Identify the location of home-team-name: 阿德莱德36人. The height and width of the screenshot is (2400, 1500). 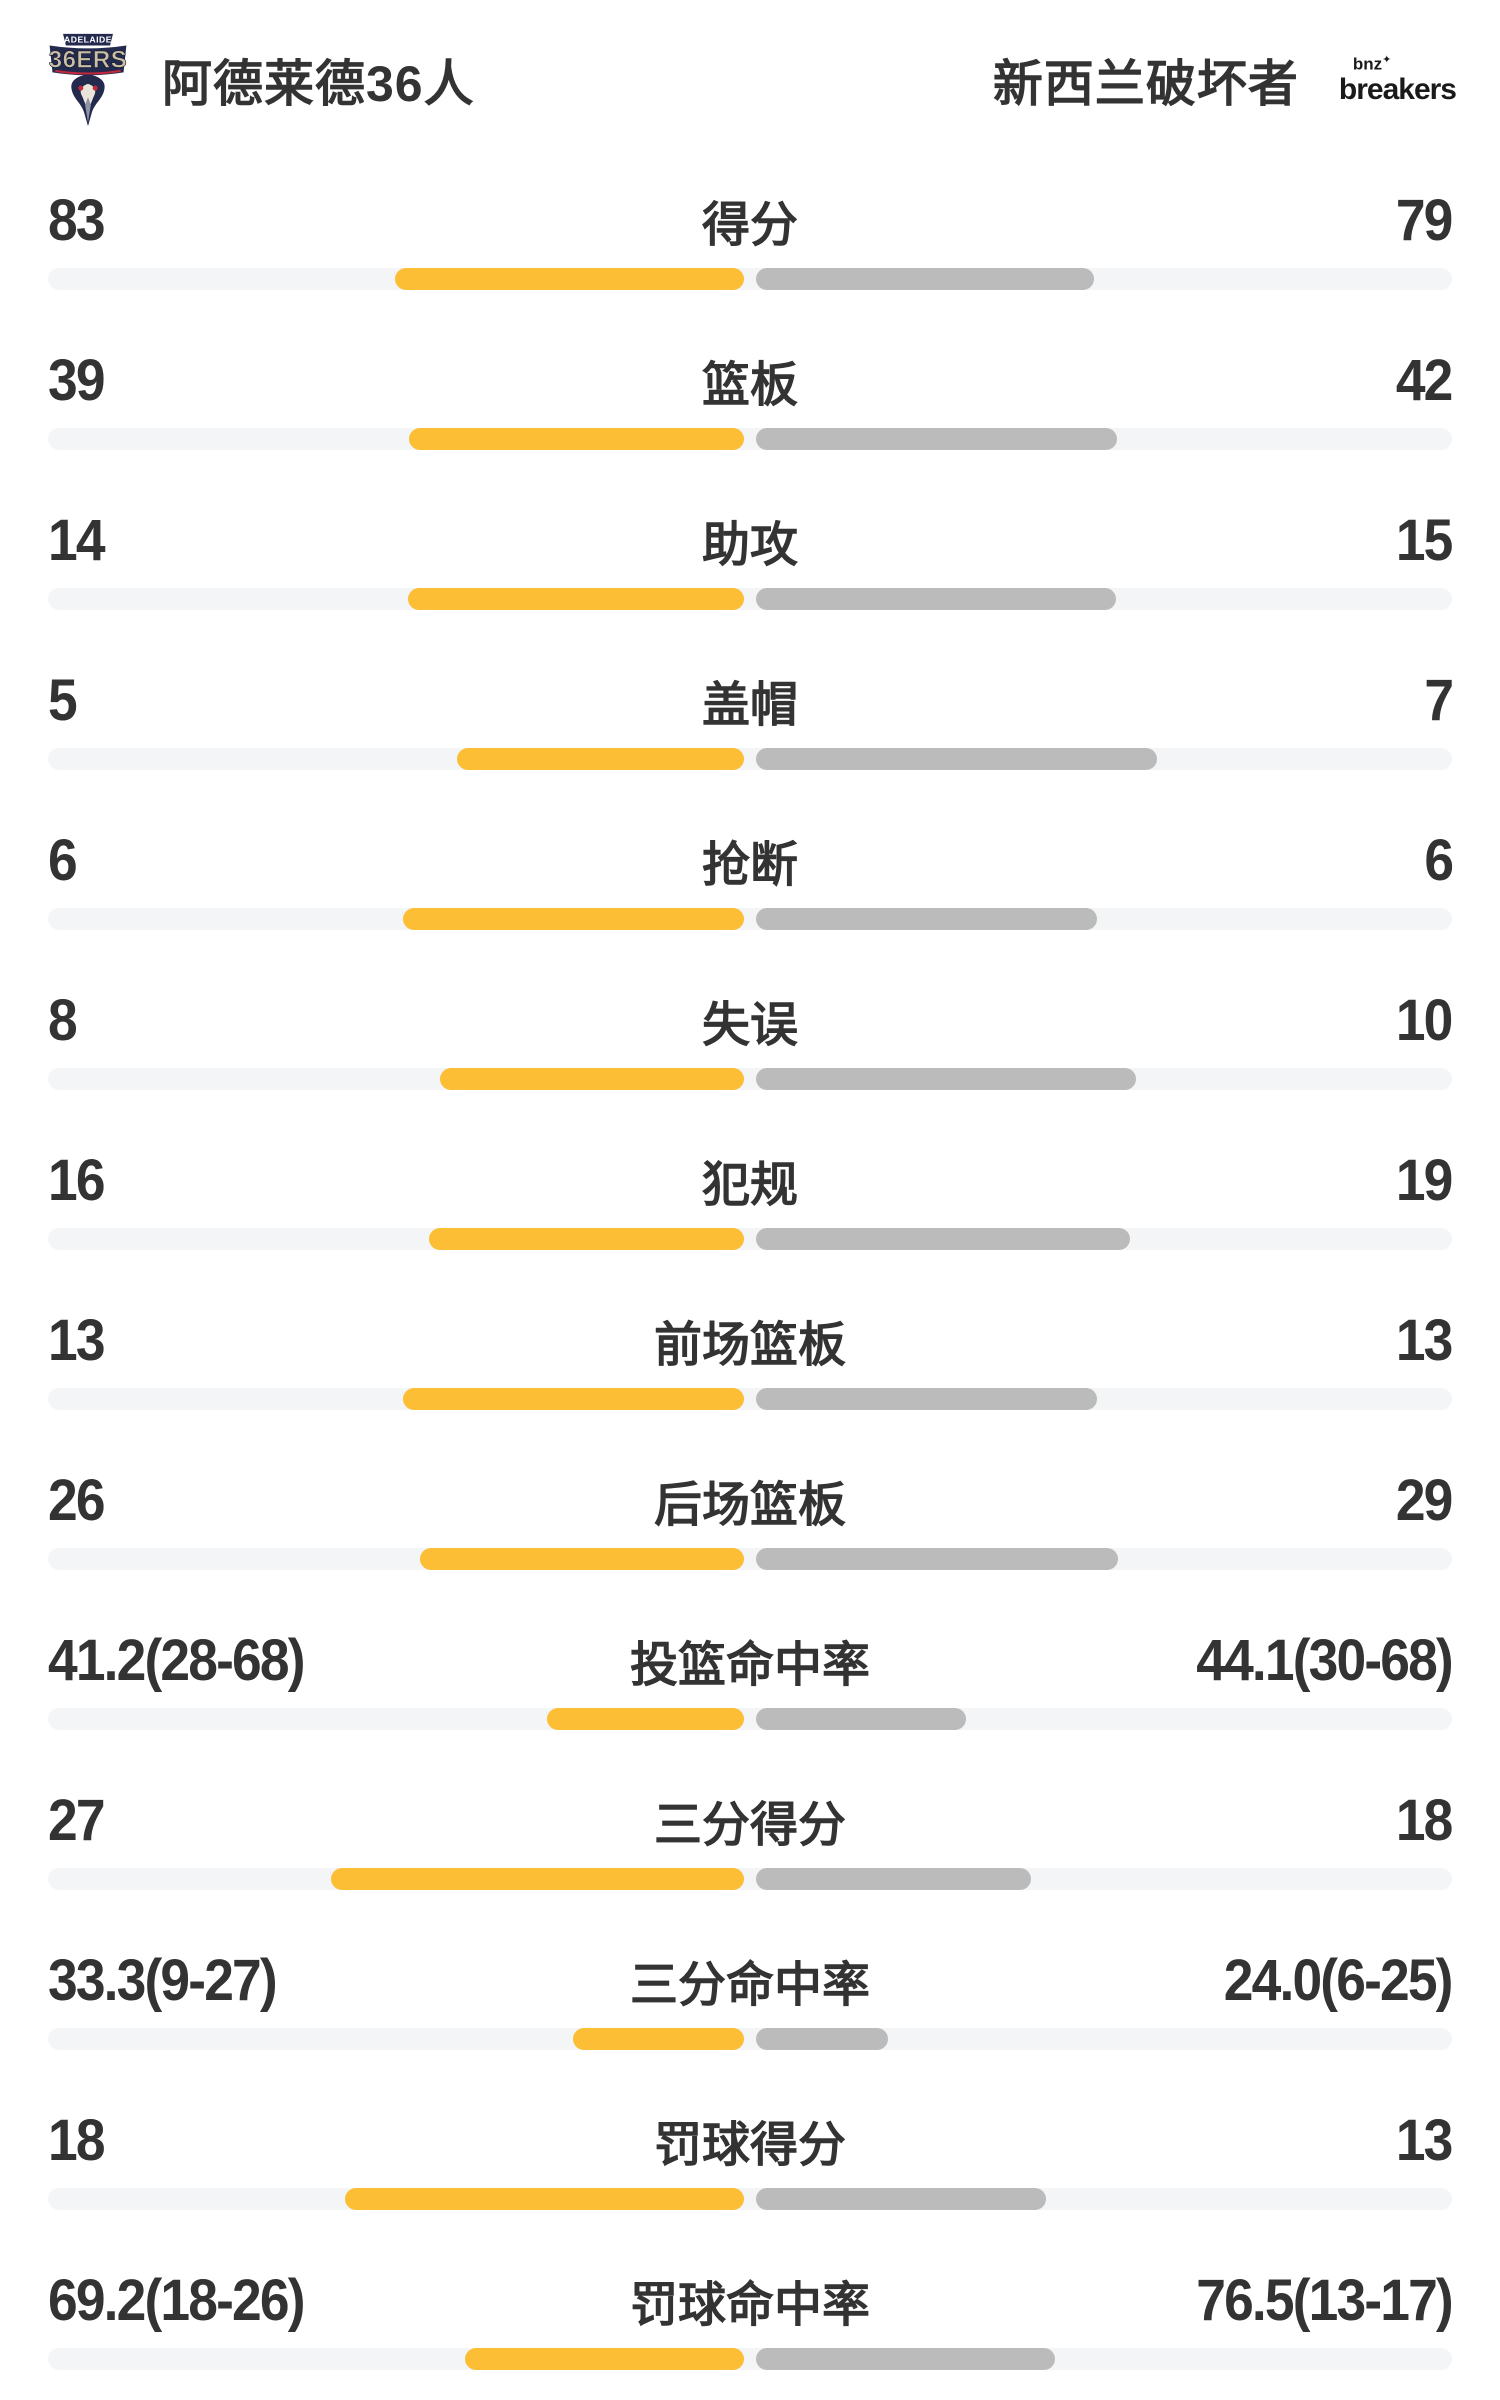
(318, 84).